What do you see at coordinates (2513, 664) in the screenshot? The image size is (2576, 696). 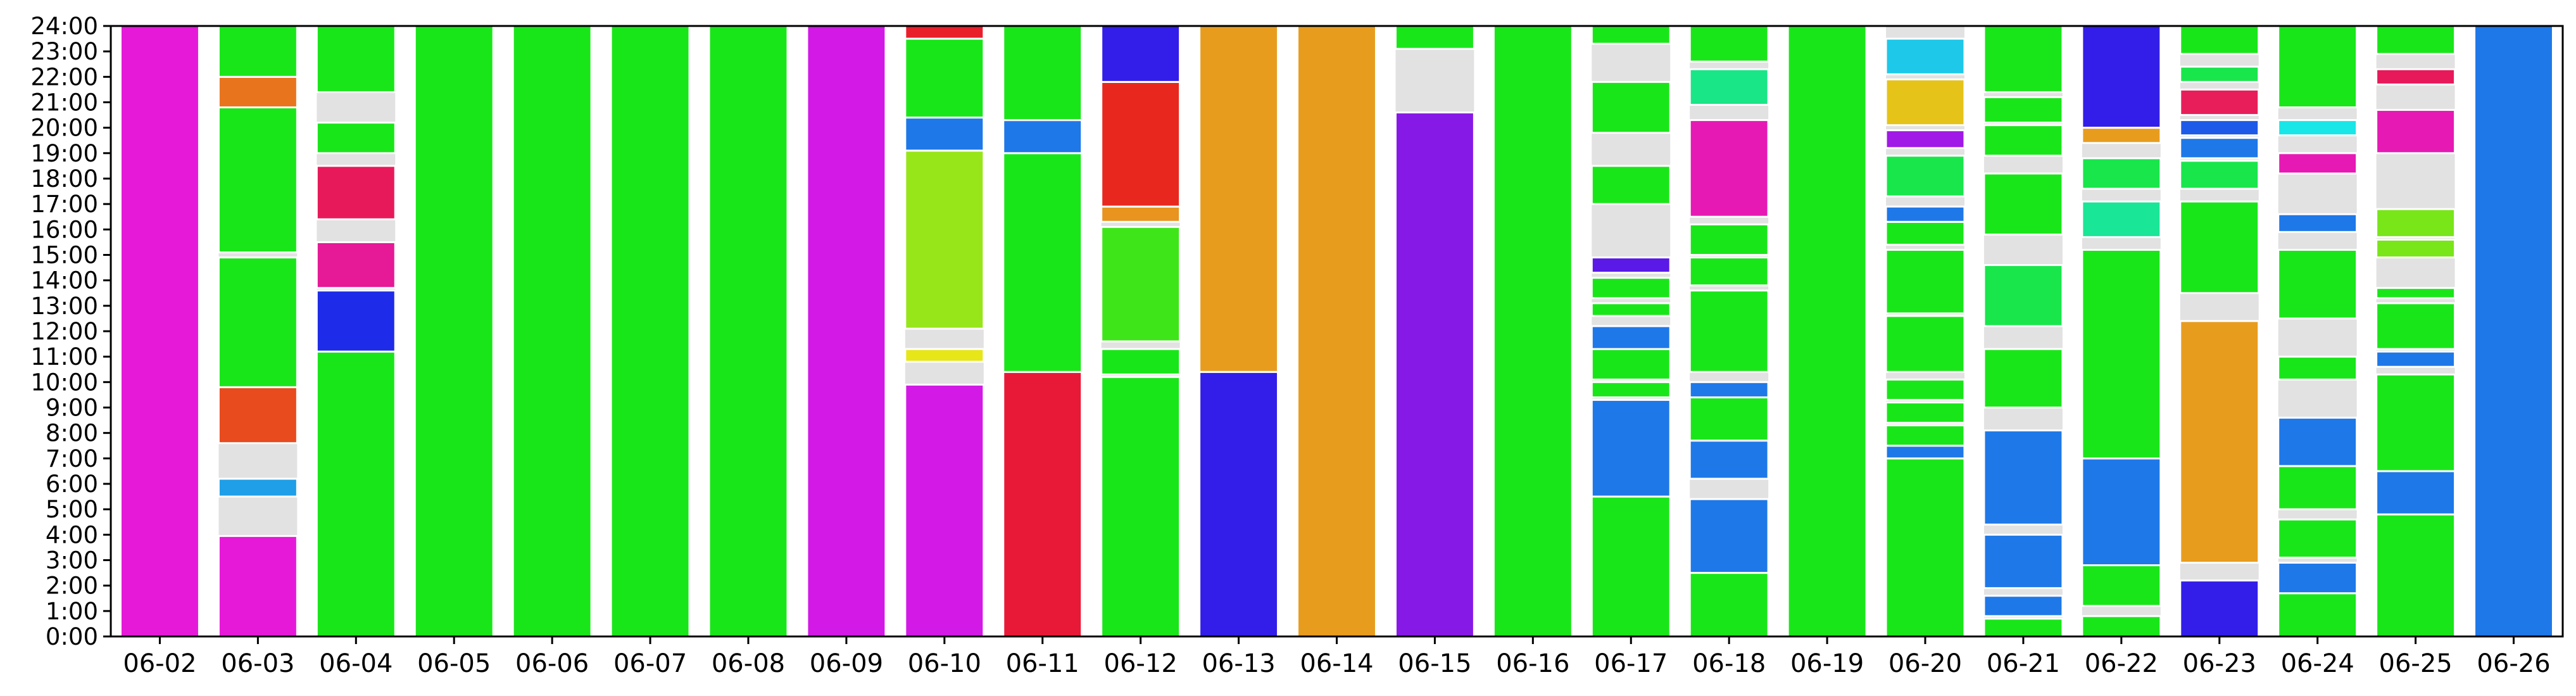 I see `x-tick-label: 06-26` at bounding box center [2513, 664].